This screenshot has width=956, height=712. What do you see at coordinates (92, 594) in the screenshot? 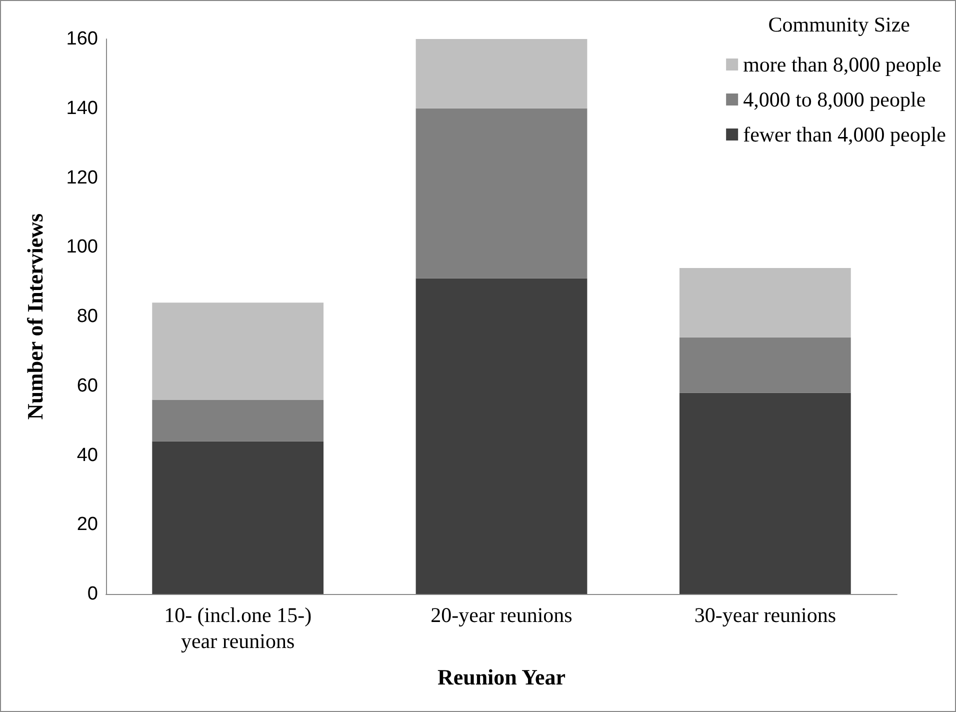
I see `y-tick-label: 0` at bounding box center [92, 594].